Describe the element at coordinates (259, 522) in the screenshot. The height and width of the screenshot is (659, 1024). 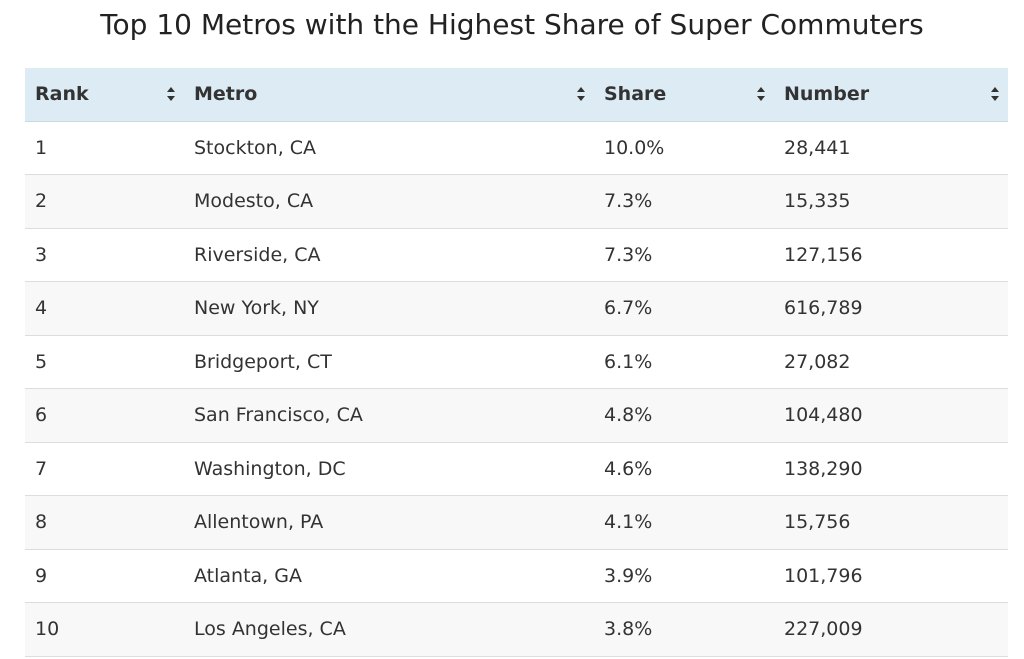
I see `cell-metro: Allentown, PA` at that location.